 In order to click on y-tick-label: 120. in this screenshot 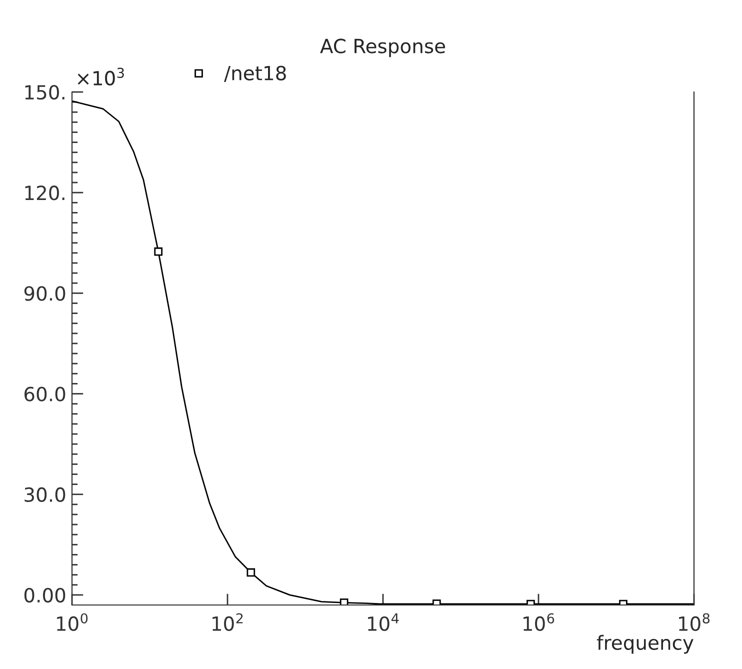, I will do `click(44, 193)`.